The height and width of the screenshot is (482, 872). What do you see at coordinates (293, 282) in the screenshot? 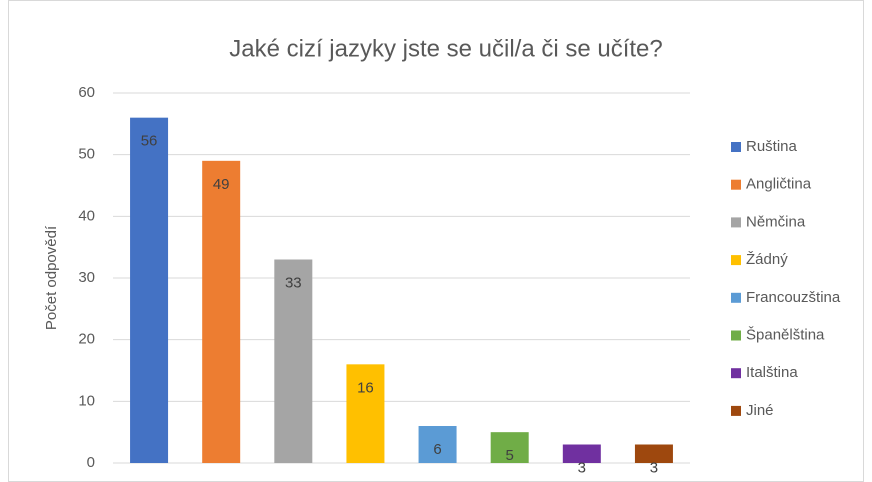
I see `data-label: 33` at bounding box center [293, 282].